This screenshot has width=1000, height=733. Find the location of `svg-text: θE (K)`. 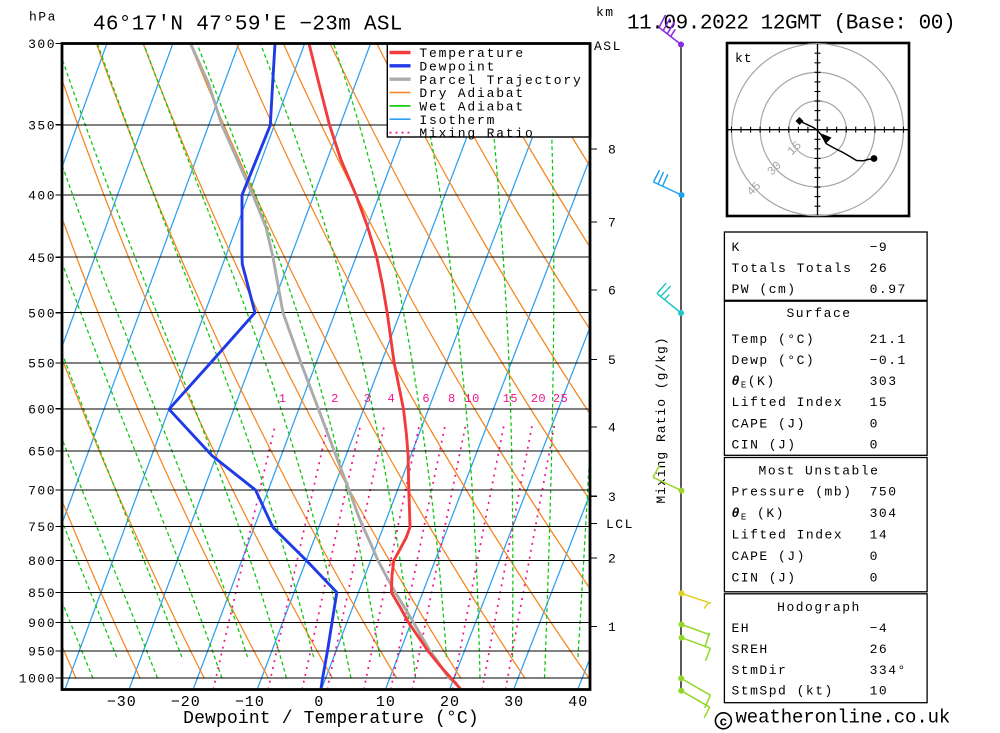

svg-text: θE (K) is located at coordinates (758, 514).